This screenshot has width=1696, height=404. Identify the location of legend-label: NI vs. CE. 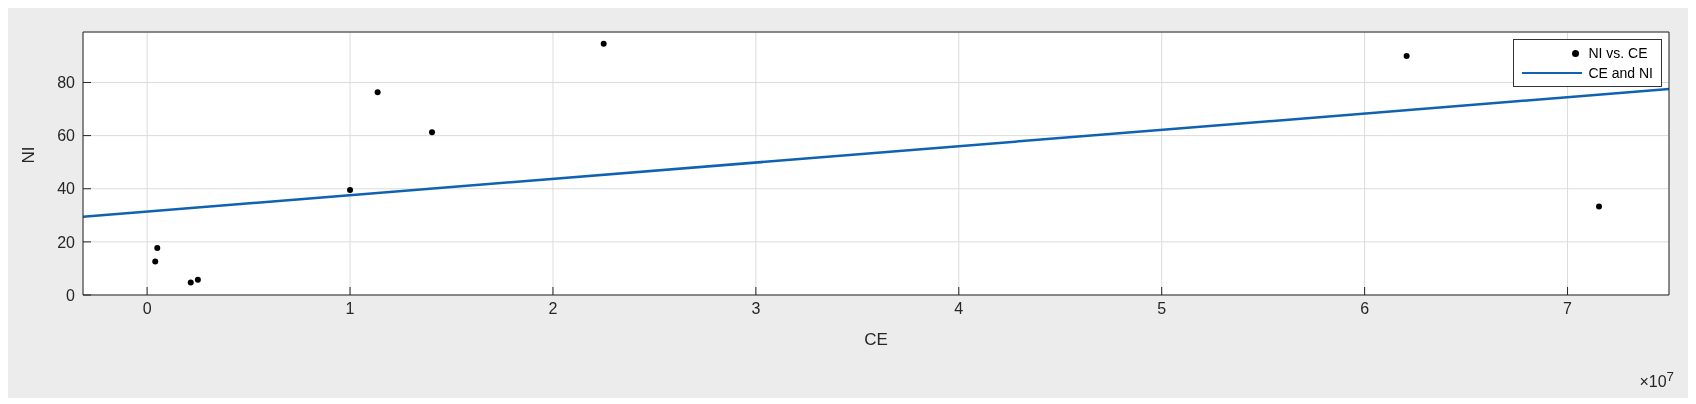
(1618, 53).